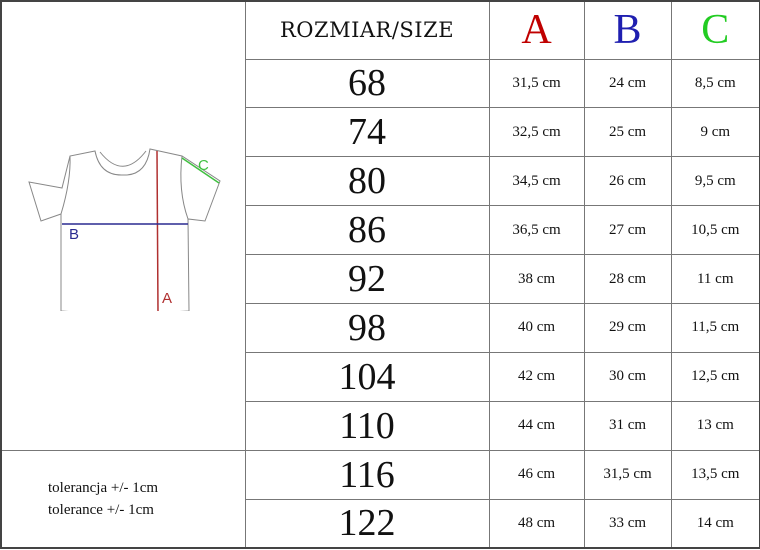  What do you see at coordinates (536, 181) in the screenshot?
I see `measure-a-cell: 34,5 cm` at bounding box center [536, 181].